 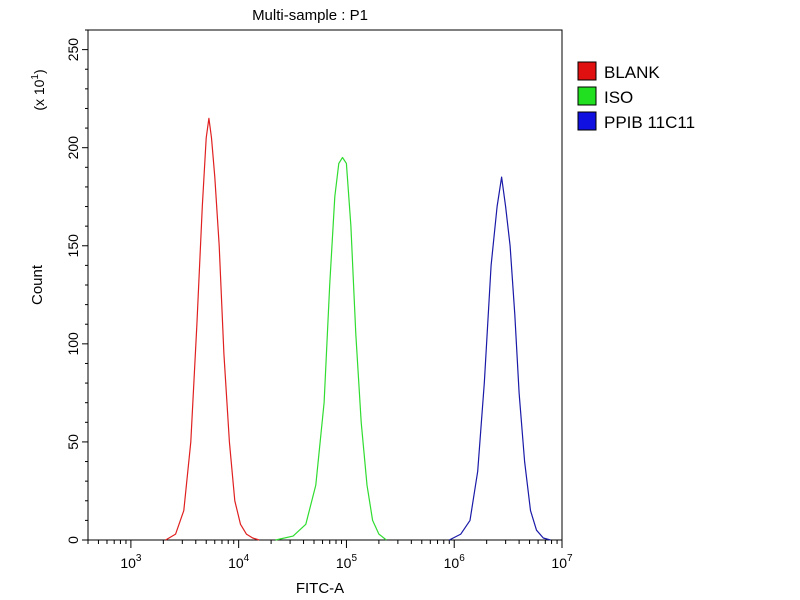 I want to click on x-tick-label: 10⁵, so click(x=347, y=562).